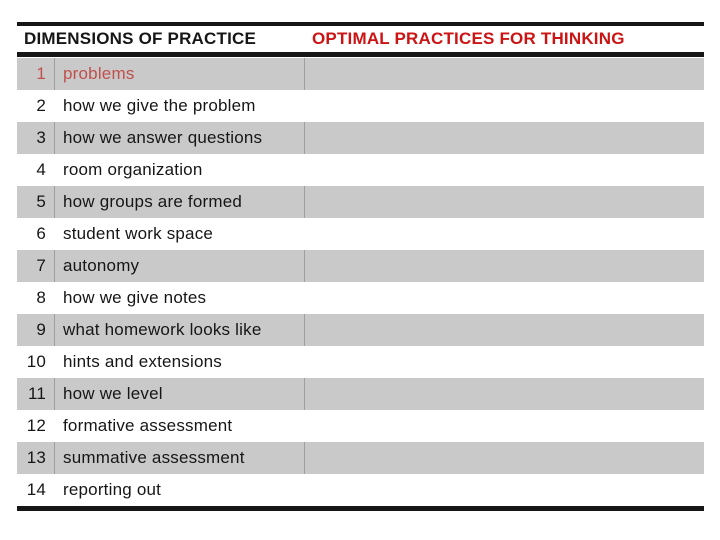 This screenshot has height=540, width=720. I want to click on table-row: 3 how we answer questions, so click(360, 138).